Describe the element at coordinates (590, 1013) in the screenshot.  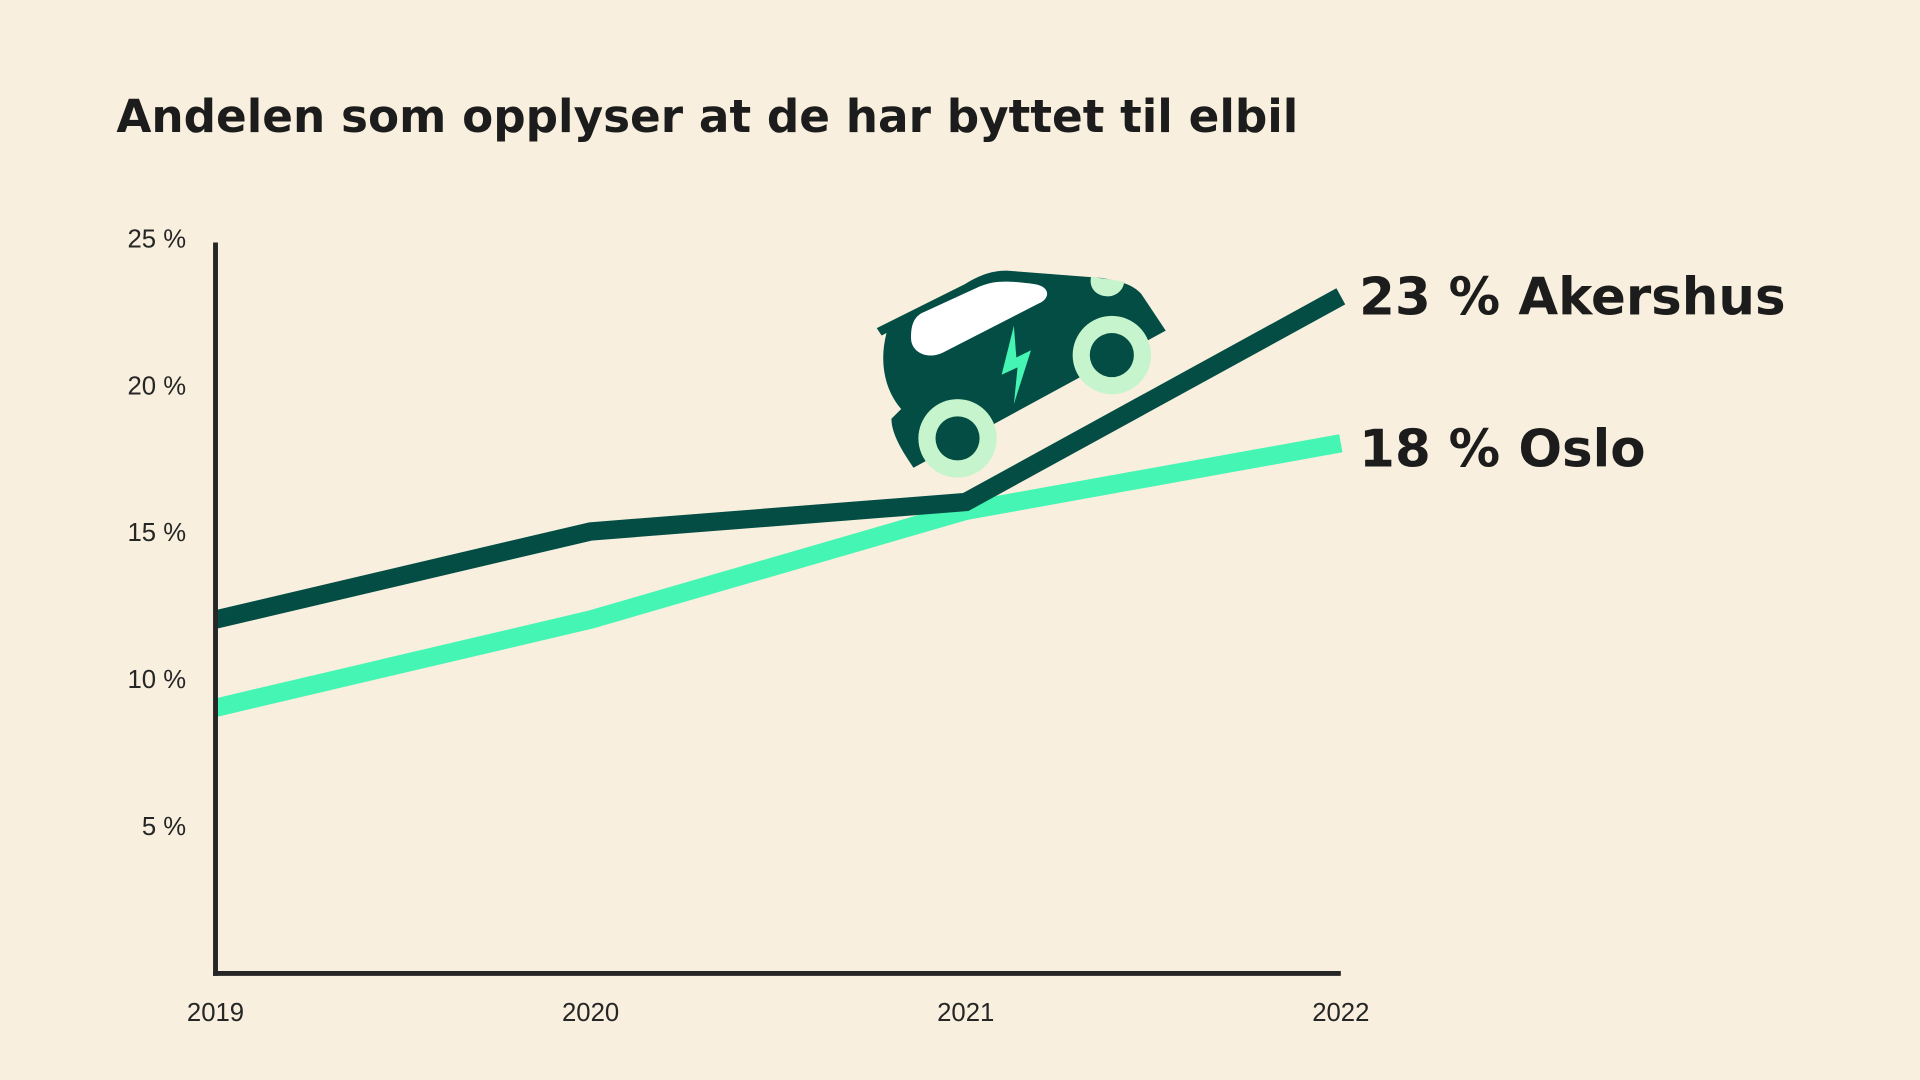
I see `x-tick-label: 2020` at that location.